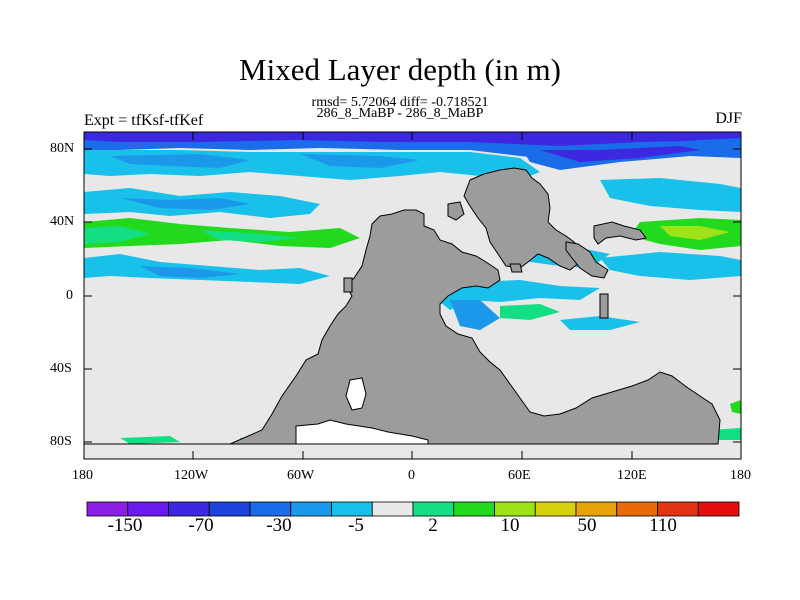  What do you see at coordinates (411, 475) in the screenshot?
I see `lon-tick-label: 0` at bounding box center [411, 475].